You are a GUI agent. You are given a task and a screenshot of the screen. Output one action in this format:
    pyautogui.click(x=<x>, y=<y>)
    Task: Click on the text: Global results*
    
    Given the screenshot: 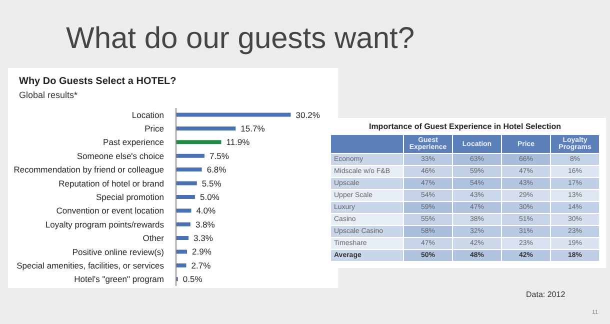 What is the action you would take?
    pyautogui.click(x=48, y=95)
    